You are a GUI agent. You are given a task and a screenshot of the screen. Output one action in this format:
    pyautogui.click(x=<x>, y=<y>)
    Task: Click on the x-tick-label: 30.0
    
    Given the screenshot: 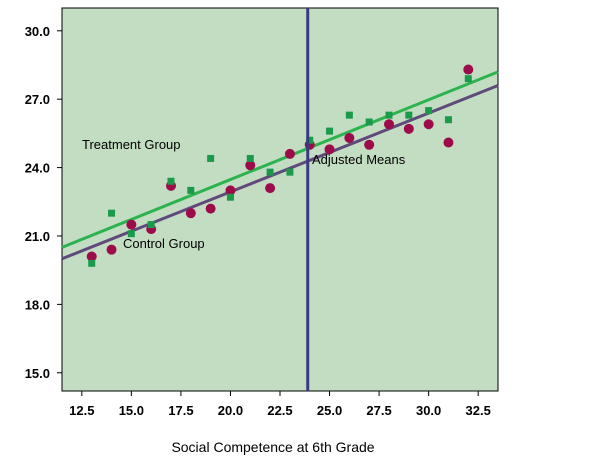 What is the action you would take?
    pyautogui.click(x=428, y=410)
    